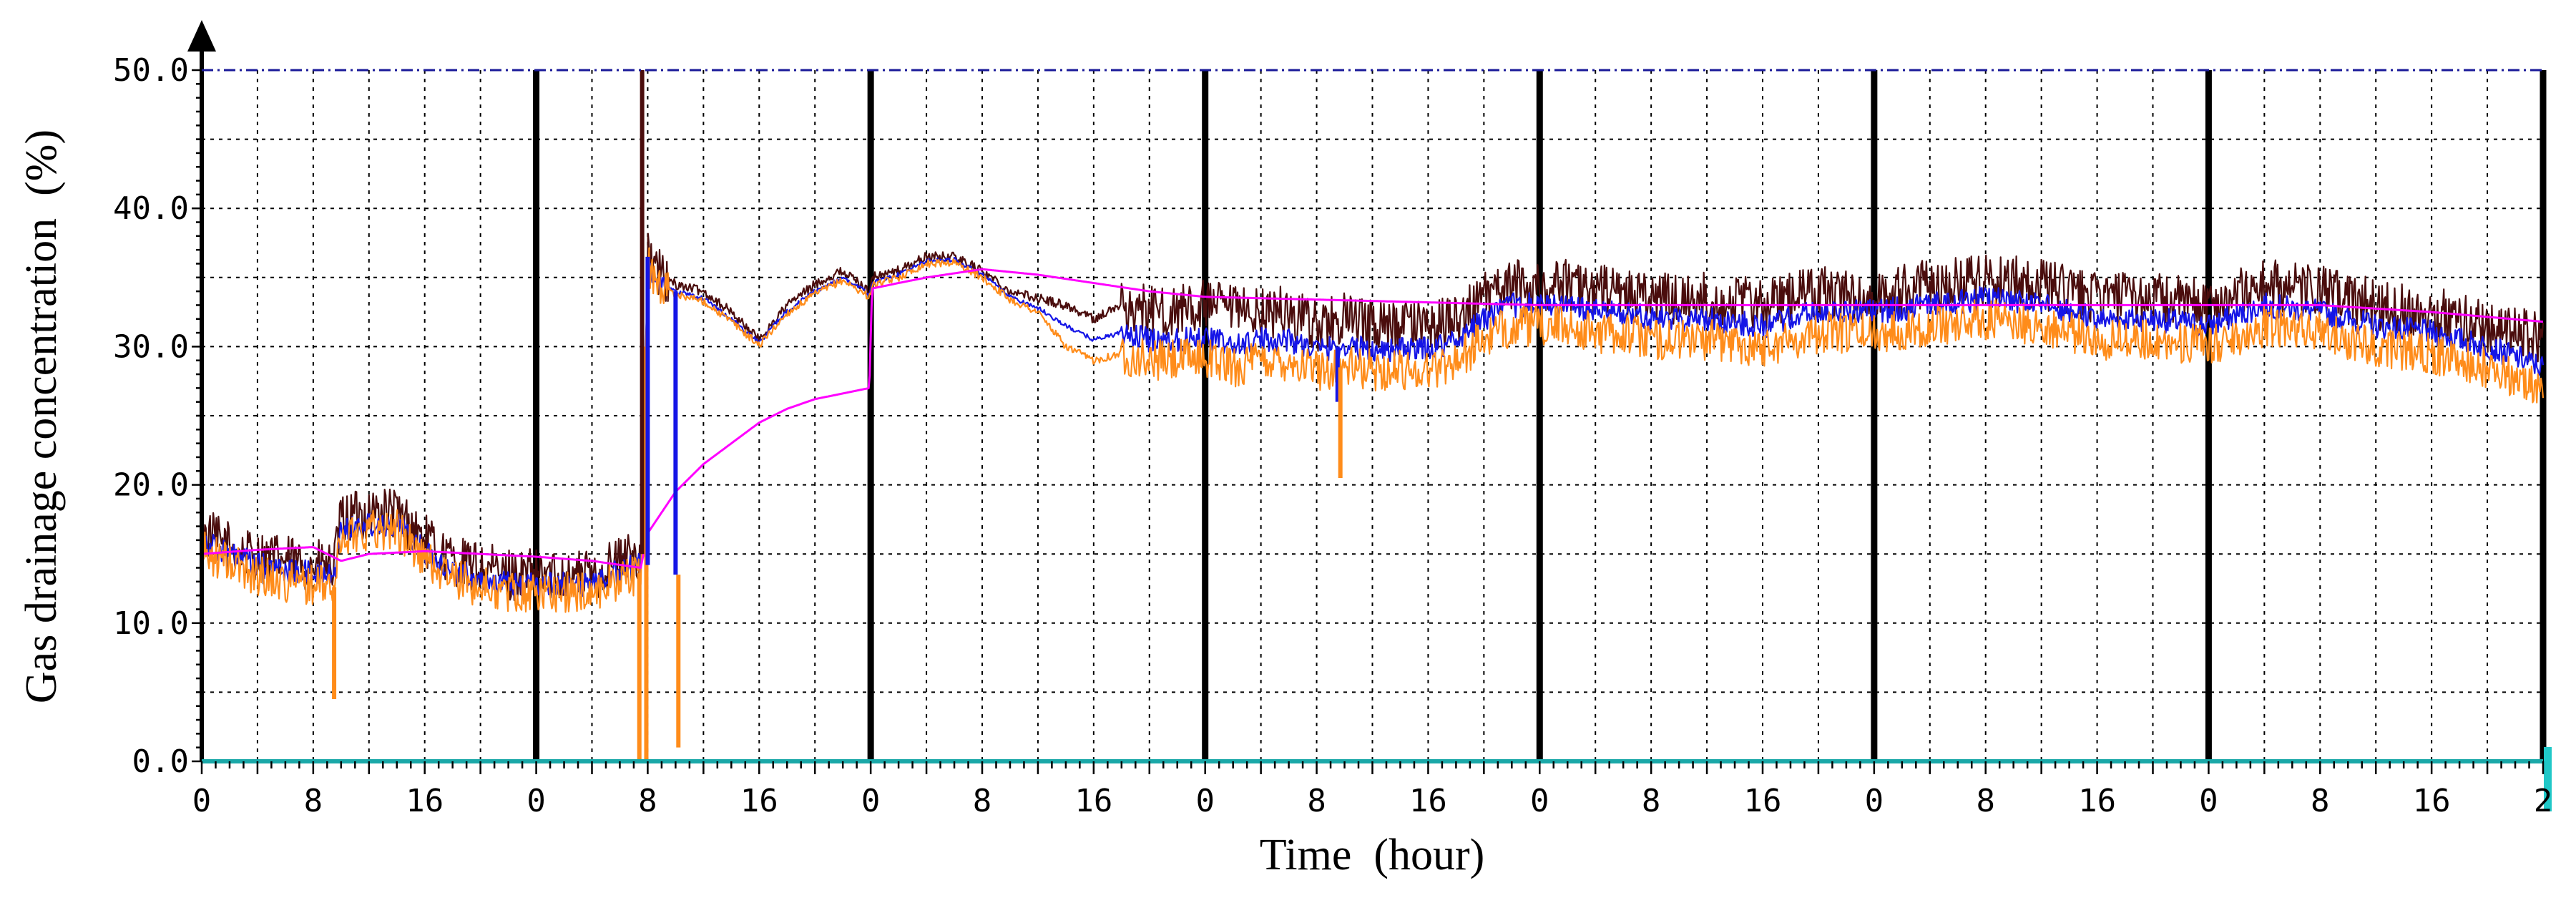  Describe the element at coordinates (202, 36) in the screenshot. I see `y-axis-arrow` at that location.